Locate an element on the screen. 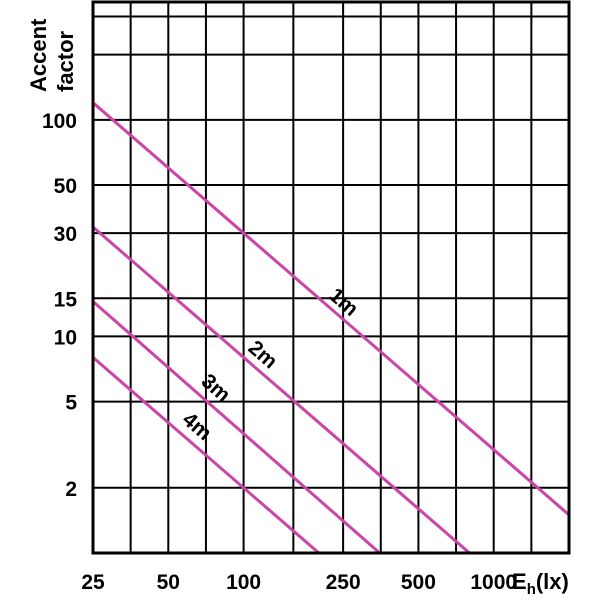 The image size is (600, 600). y-axis-label-line2: factor is located at coordinates (65, 61).